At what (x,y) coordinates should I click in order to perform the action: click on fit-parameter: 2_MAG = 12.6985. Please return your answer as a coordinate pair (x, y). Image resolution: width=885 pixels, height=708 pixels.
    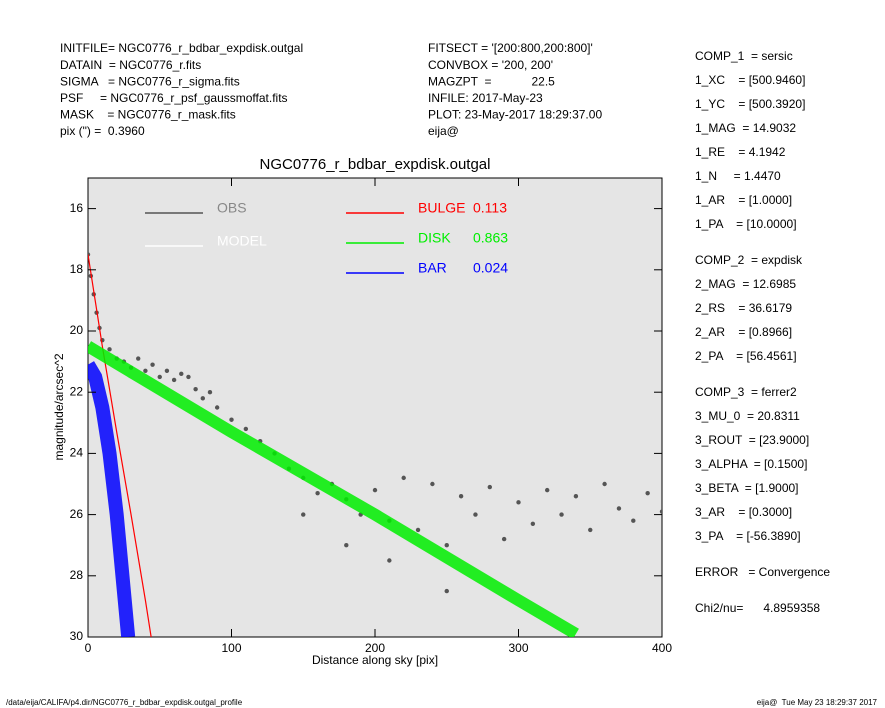
    Looking at the image, I should click on (745, 284).